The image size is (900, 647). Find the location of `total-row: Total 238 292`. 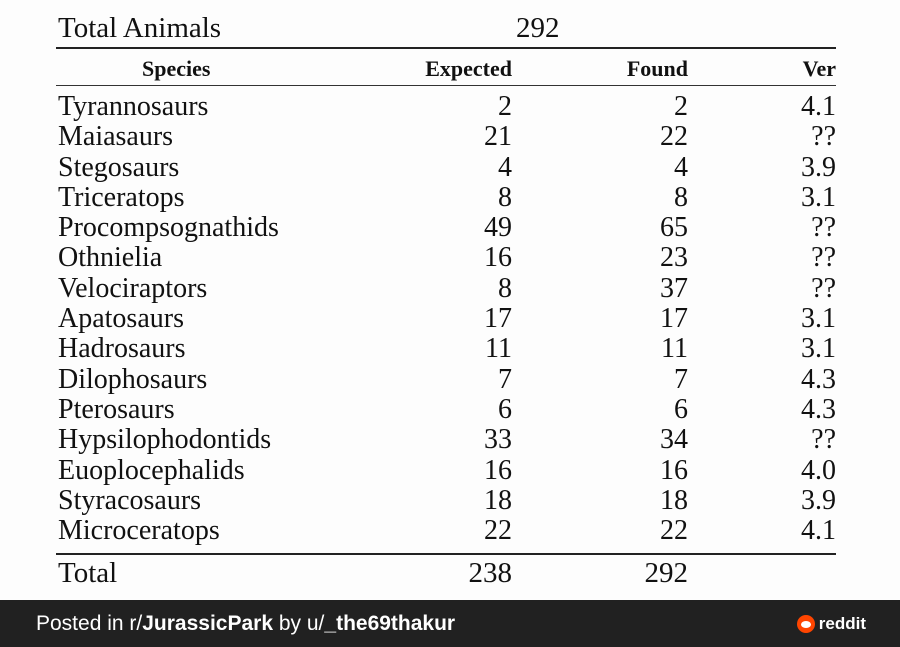

total-row: Total 238 292 is located at coordinates (446, 573).